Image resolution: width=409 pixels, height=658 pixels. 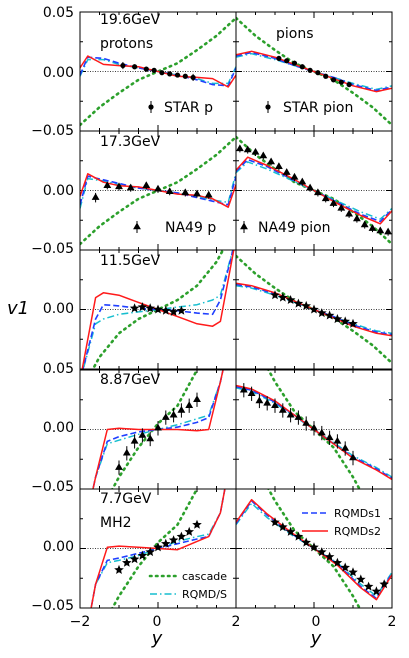 I want to click on legend-label-rqmds1: RQMDs1, so click(x=357, y=513).